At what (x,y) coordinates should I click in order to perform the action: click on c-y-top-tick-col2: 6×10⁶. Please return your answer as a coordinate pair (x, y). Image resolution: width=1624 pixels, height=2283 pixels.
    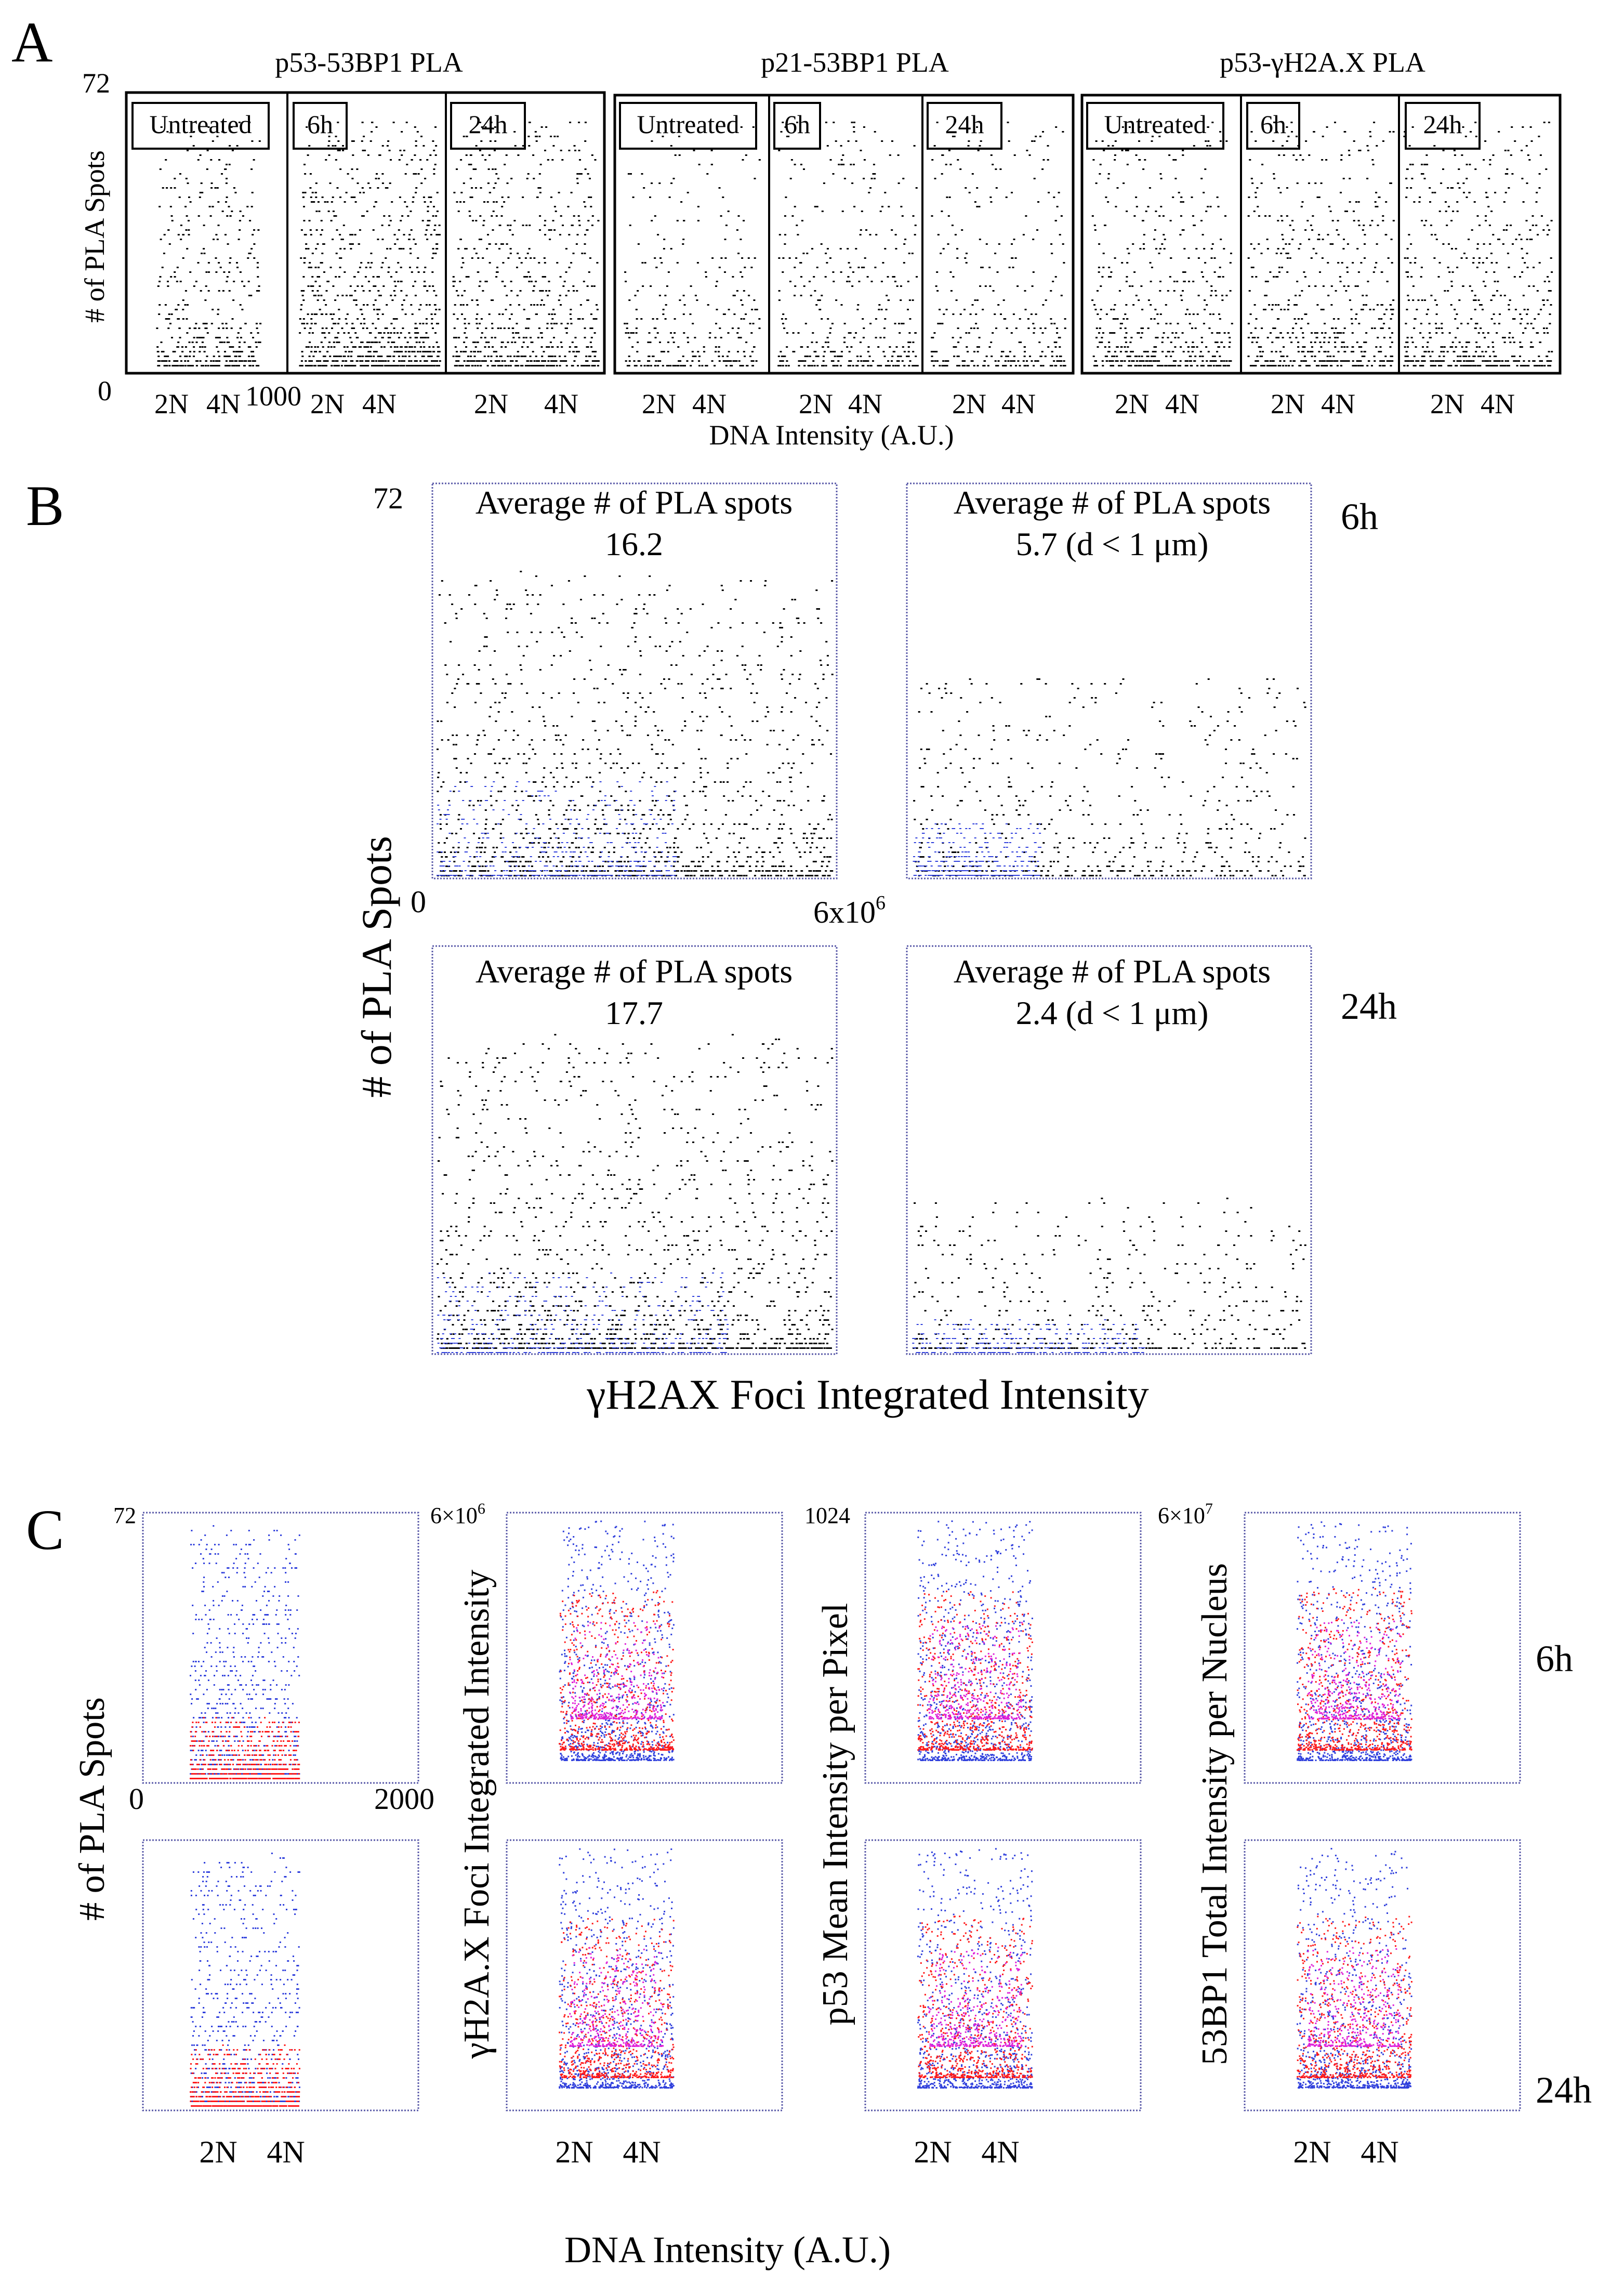
    Looking at the image, I should click on (457, 1514).